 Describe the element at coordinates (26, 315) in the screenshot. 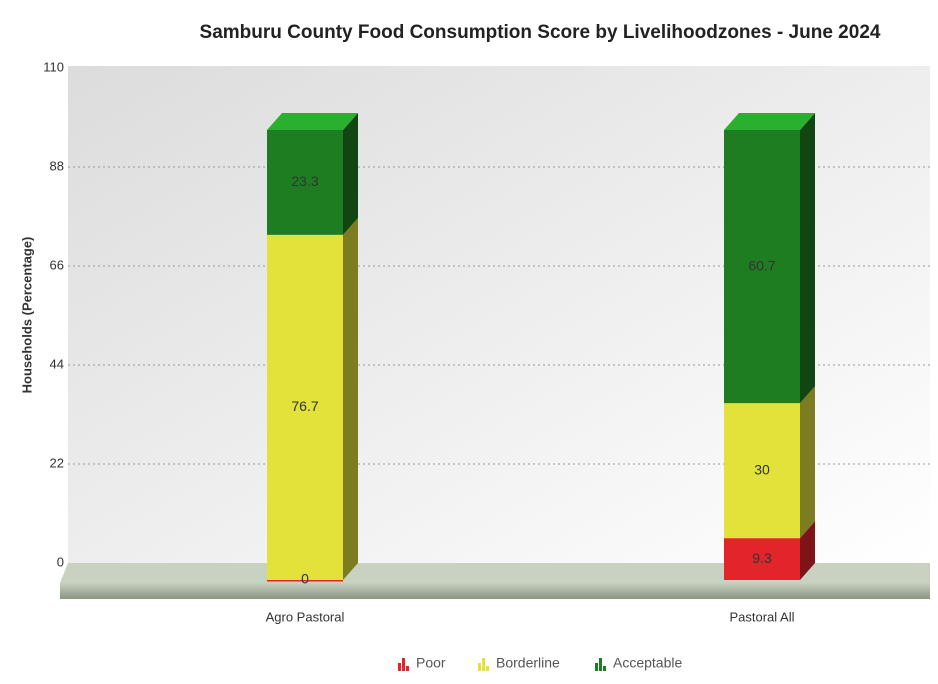

I see `y-axis-label: Households (Percentage)` at that location.